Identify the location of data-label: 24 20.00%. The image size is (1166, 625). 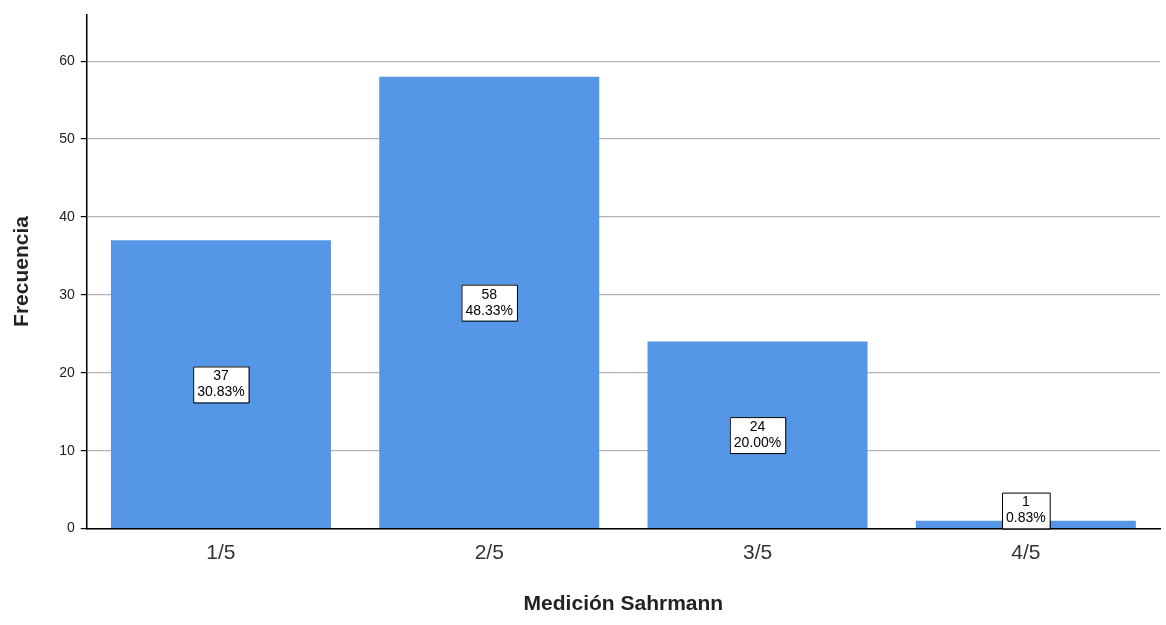
(757, 433).